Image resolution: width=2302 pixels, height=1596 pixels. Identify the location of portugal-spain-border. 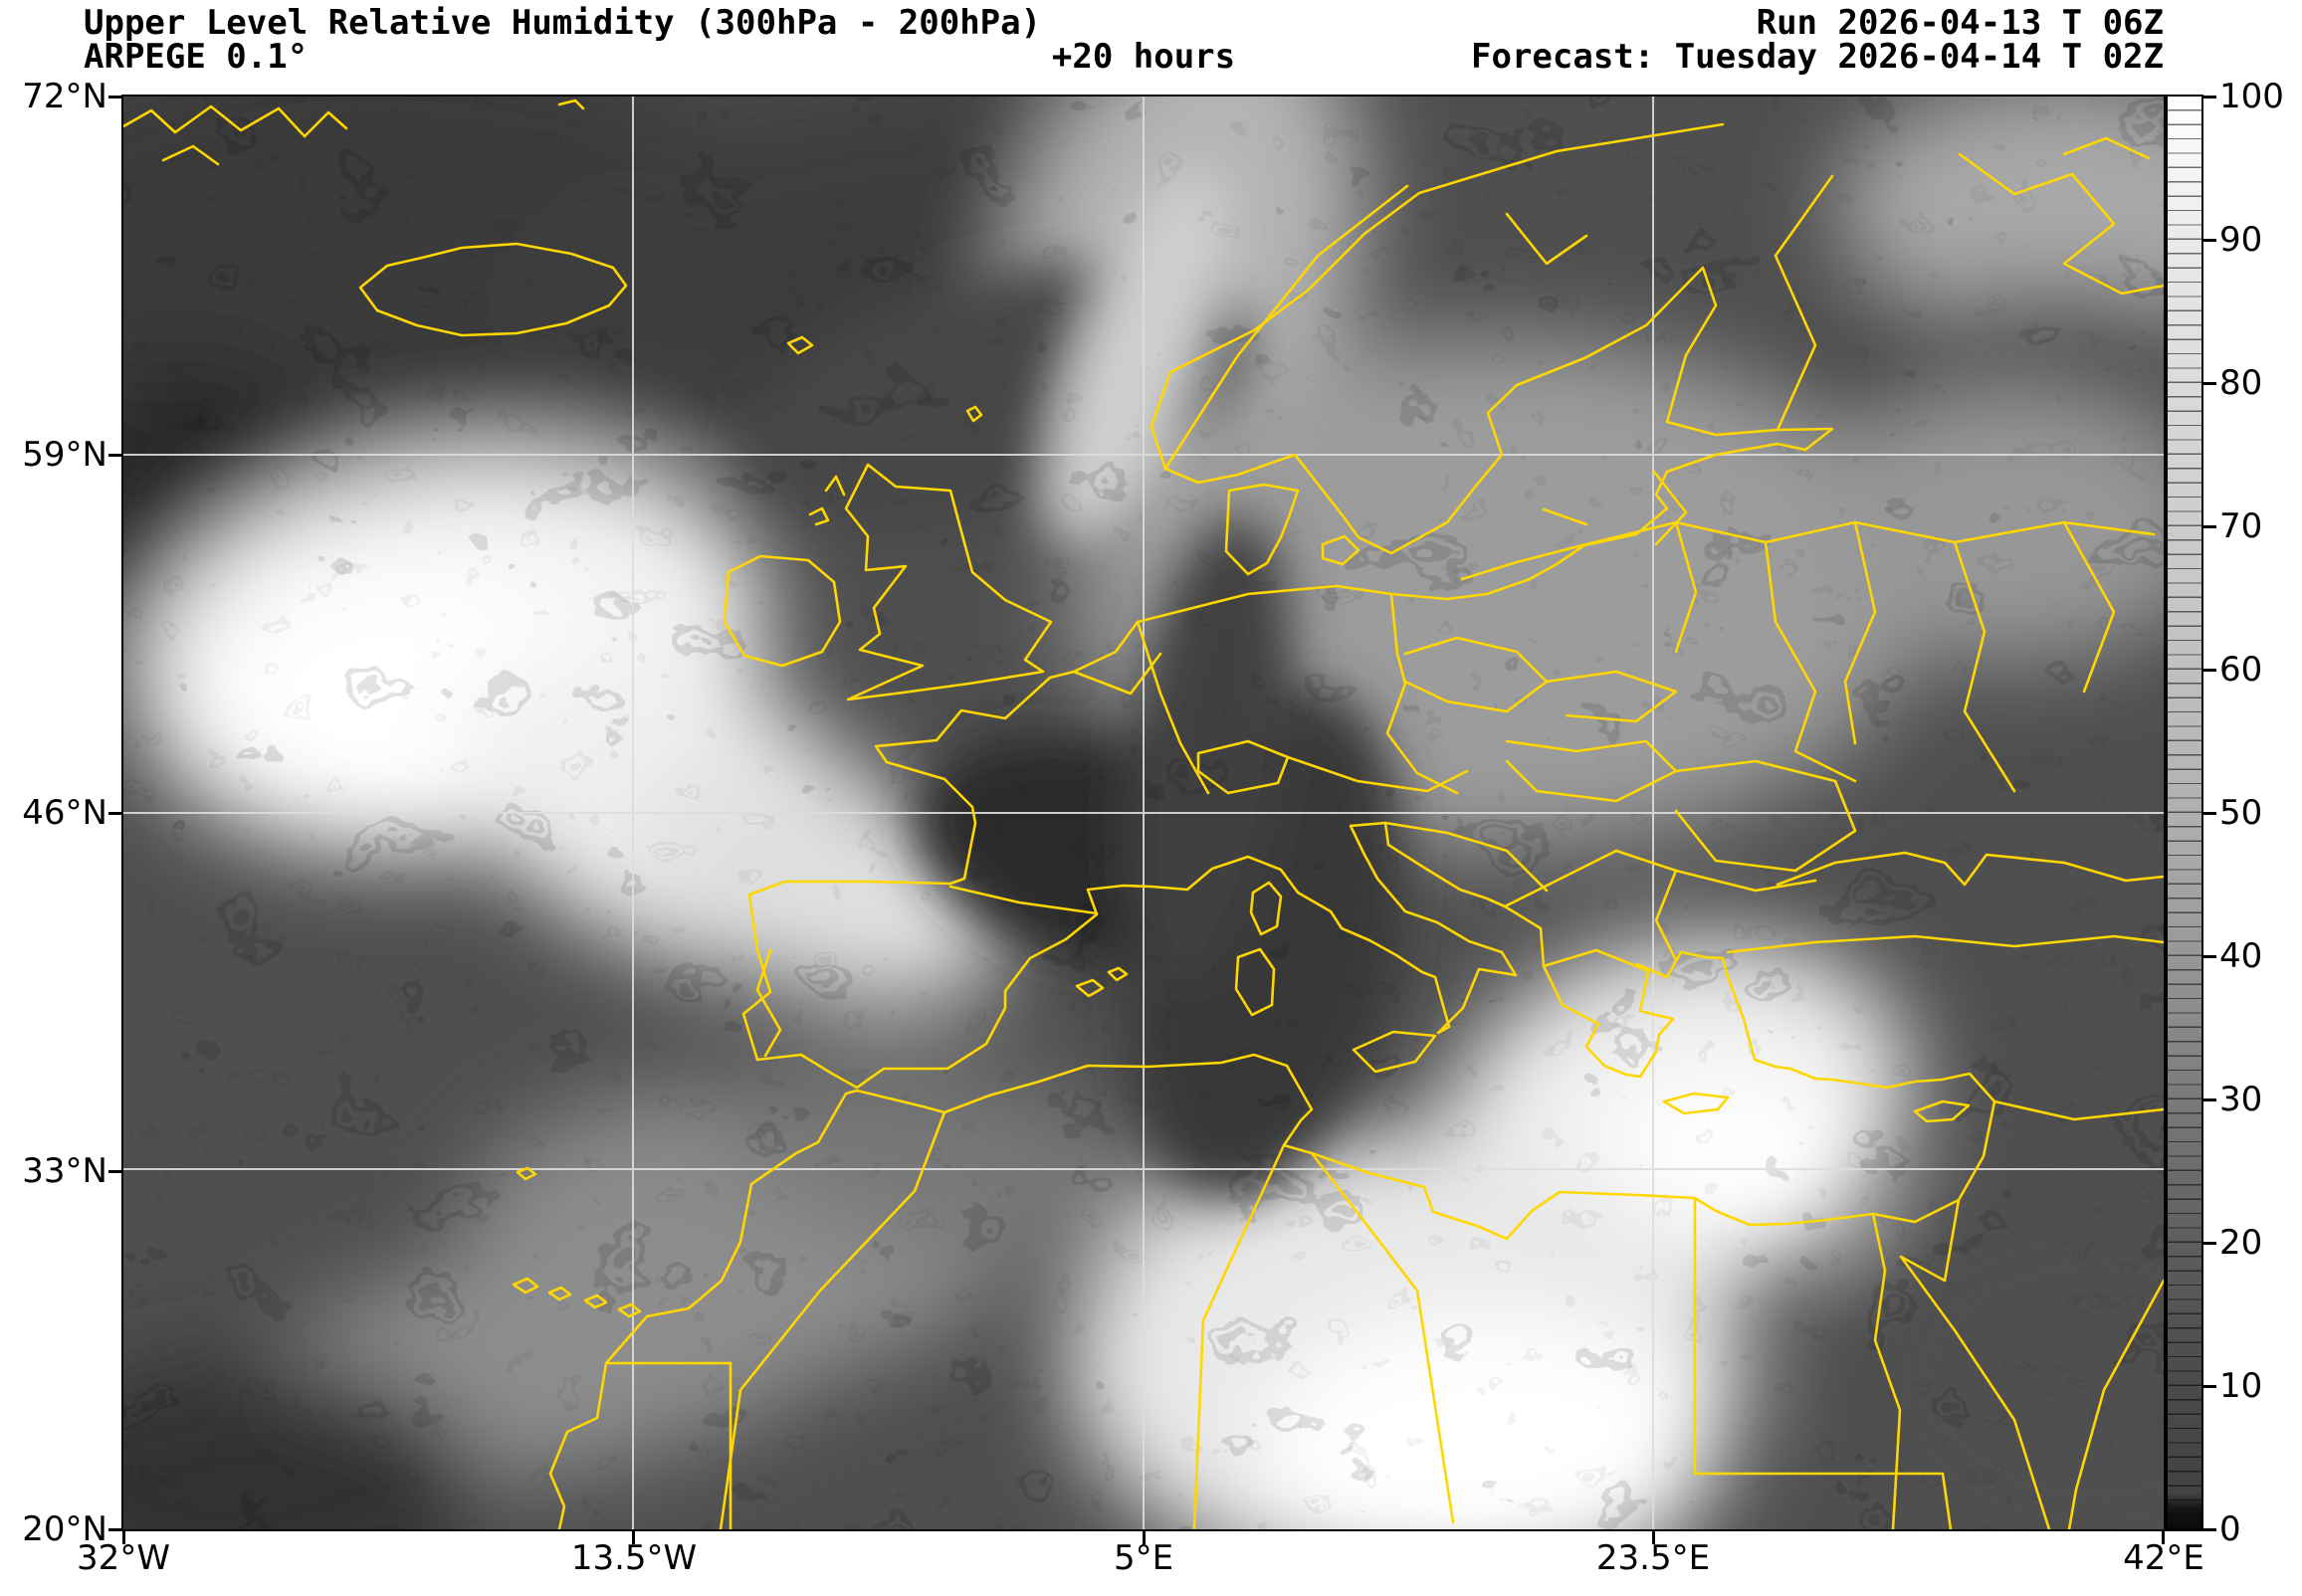
(768, 1003).